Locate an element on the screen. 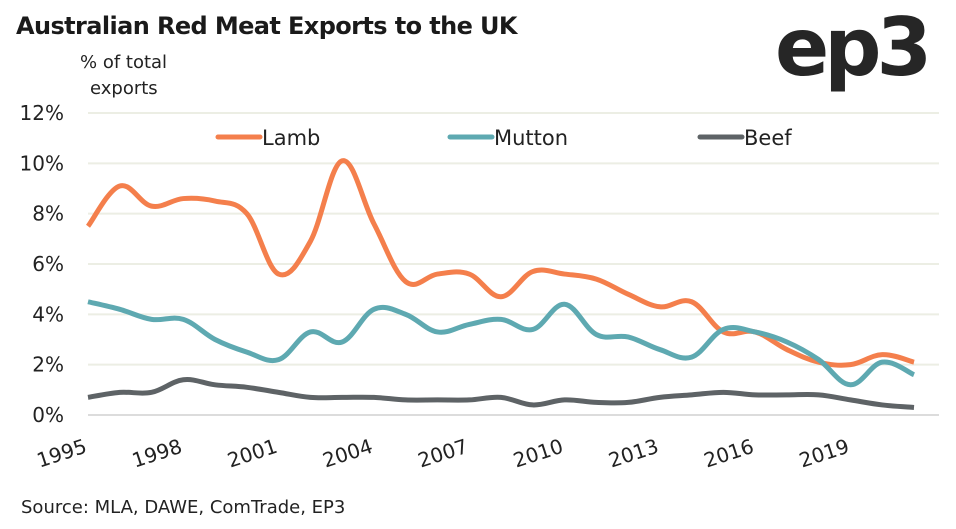 The height and width of the screenshot is (529, 956). source-note: Source: MLA, DAWE, ComTrade, EP3 is located at coordinates (183, 507).